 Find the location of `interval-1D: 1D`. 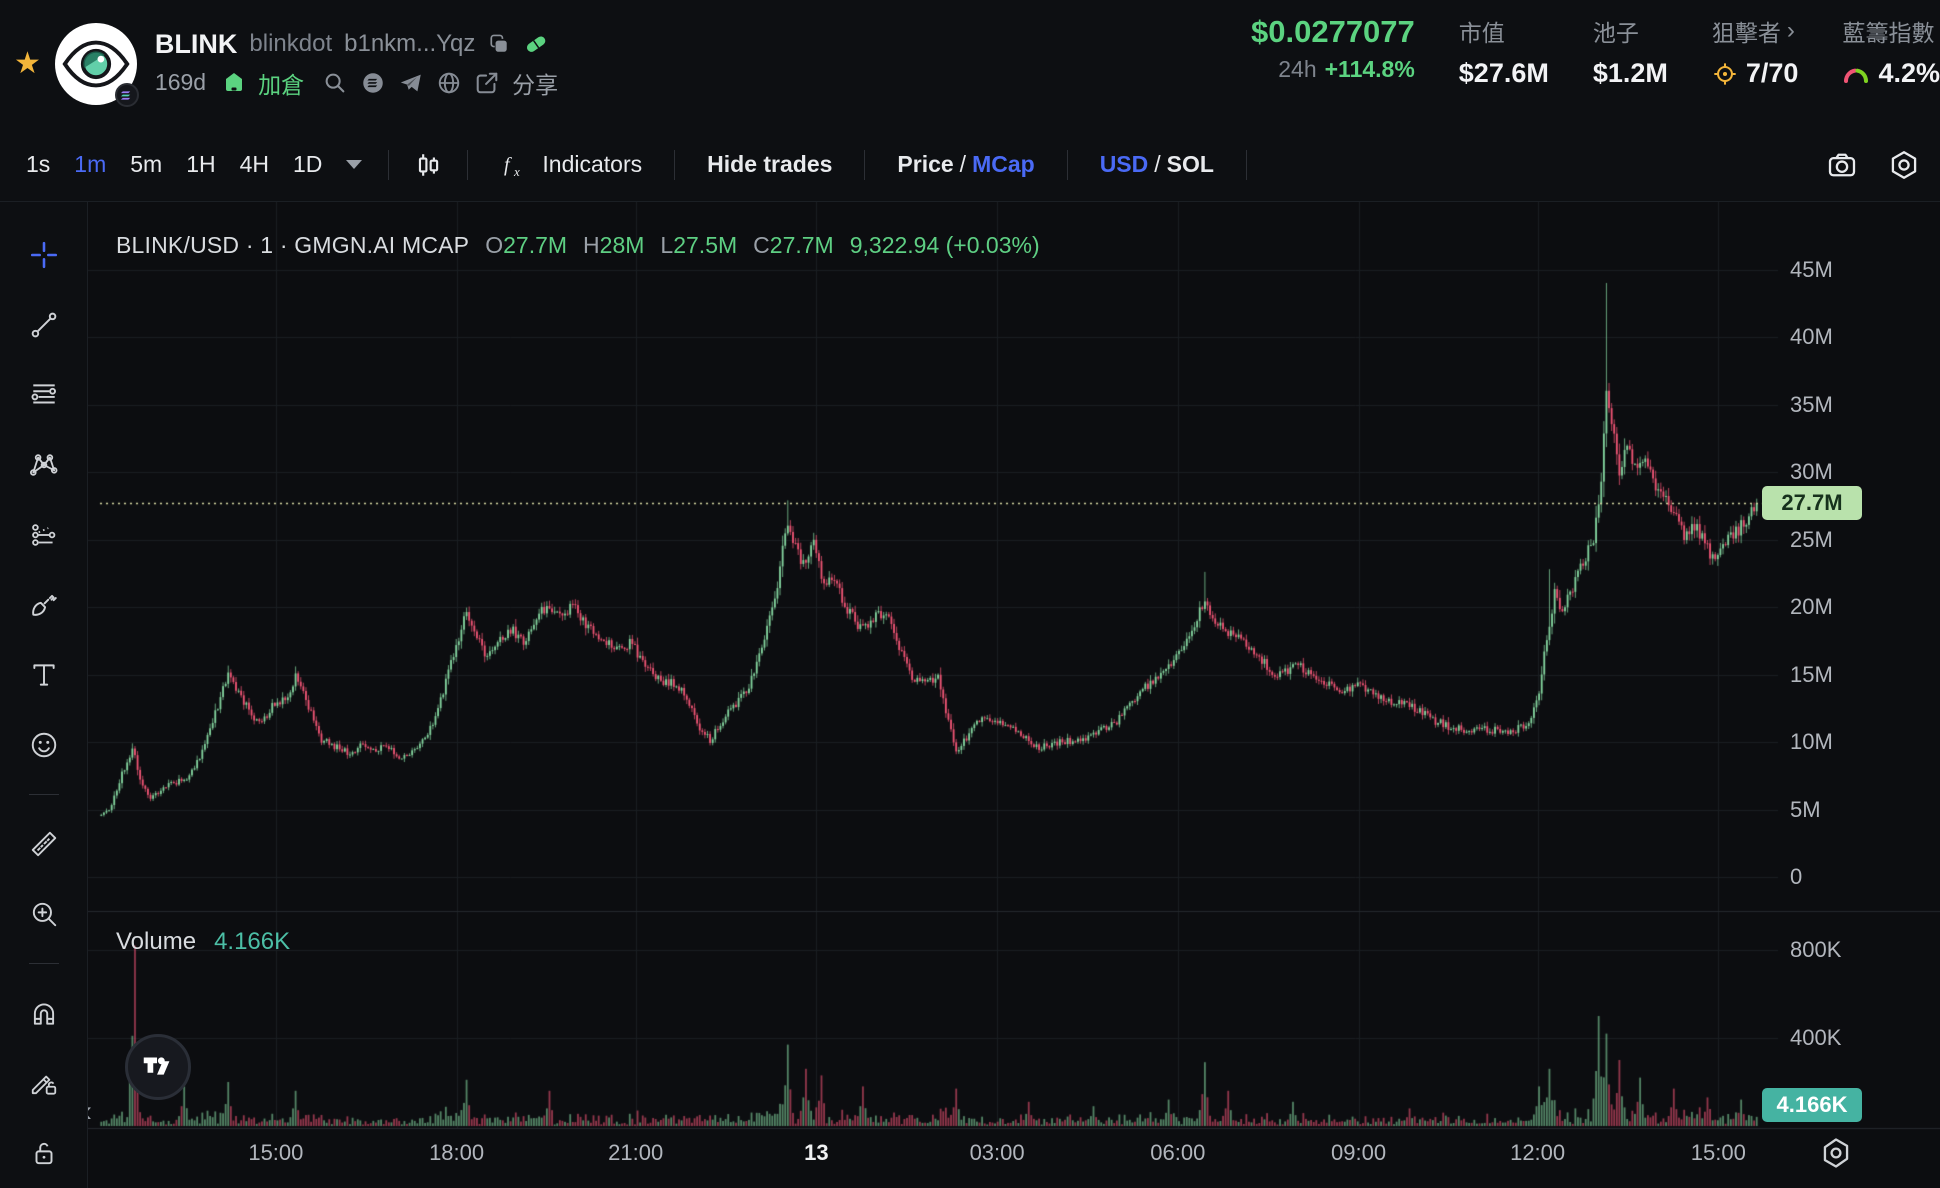

interval-1D: 1D is located at coordinates (308, 164).